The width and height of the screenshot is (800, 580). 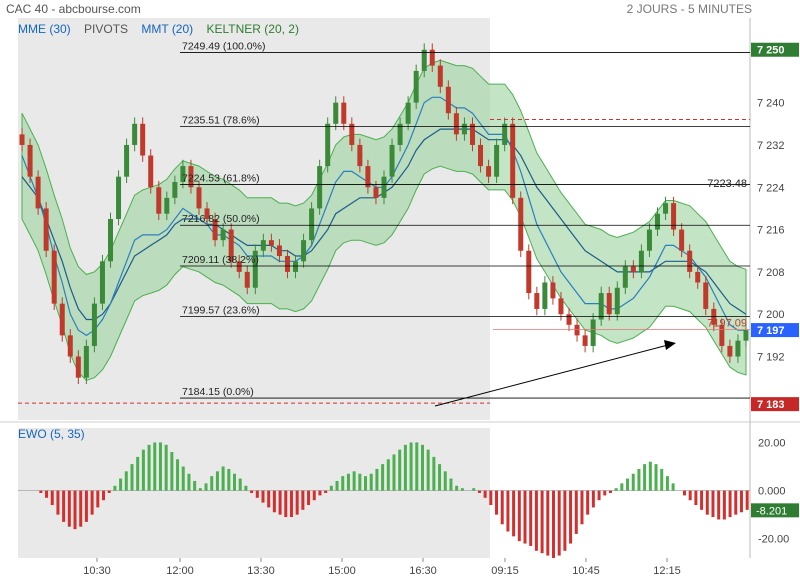 What do you see at coordinates (180, 571) in the screenshot?
I see `x-tick-label: 12:00` at bounding box center [180, 571].